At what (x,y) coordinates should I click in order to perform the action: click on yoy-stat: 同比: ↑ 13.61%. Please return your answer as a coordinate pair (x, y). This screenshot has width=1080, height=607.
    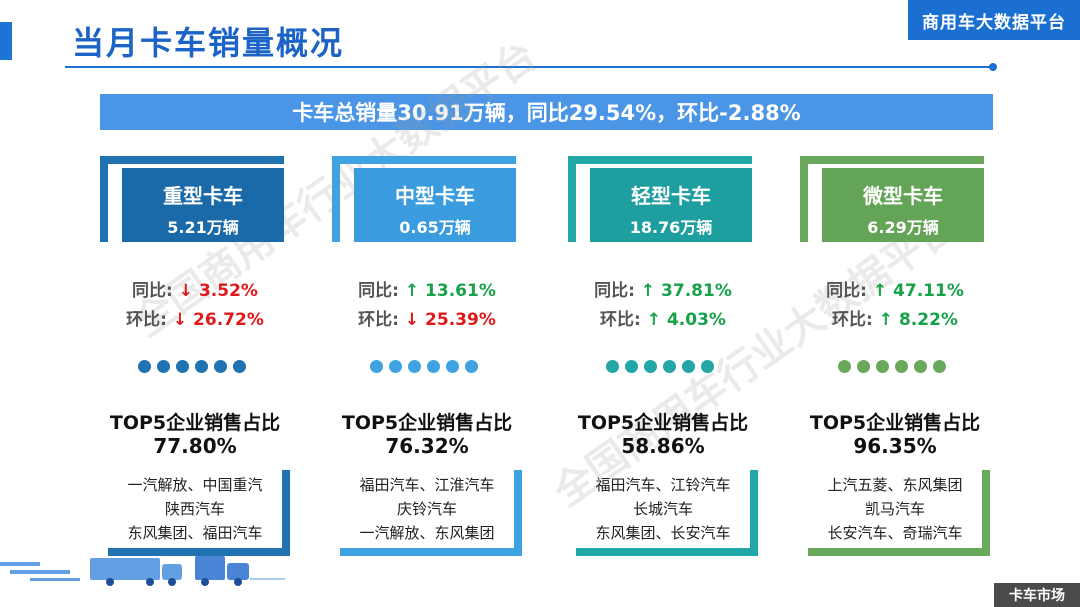
    Looking at the image, I should click on (427, 288).